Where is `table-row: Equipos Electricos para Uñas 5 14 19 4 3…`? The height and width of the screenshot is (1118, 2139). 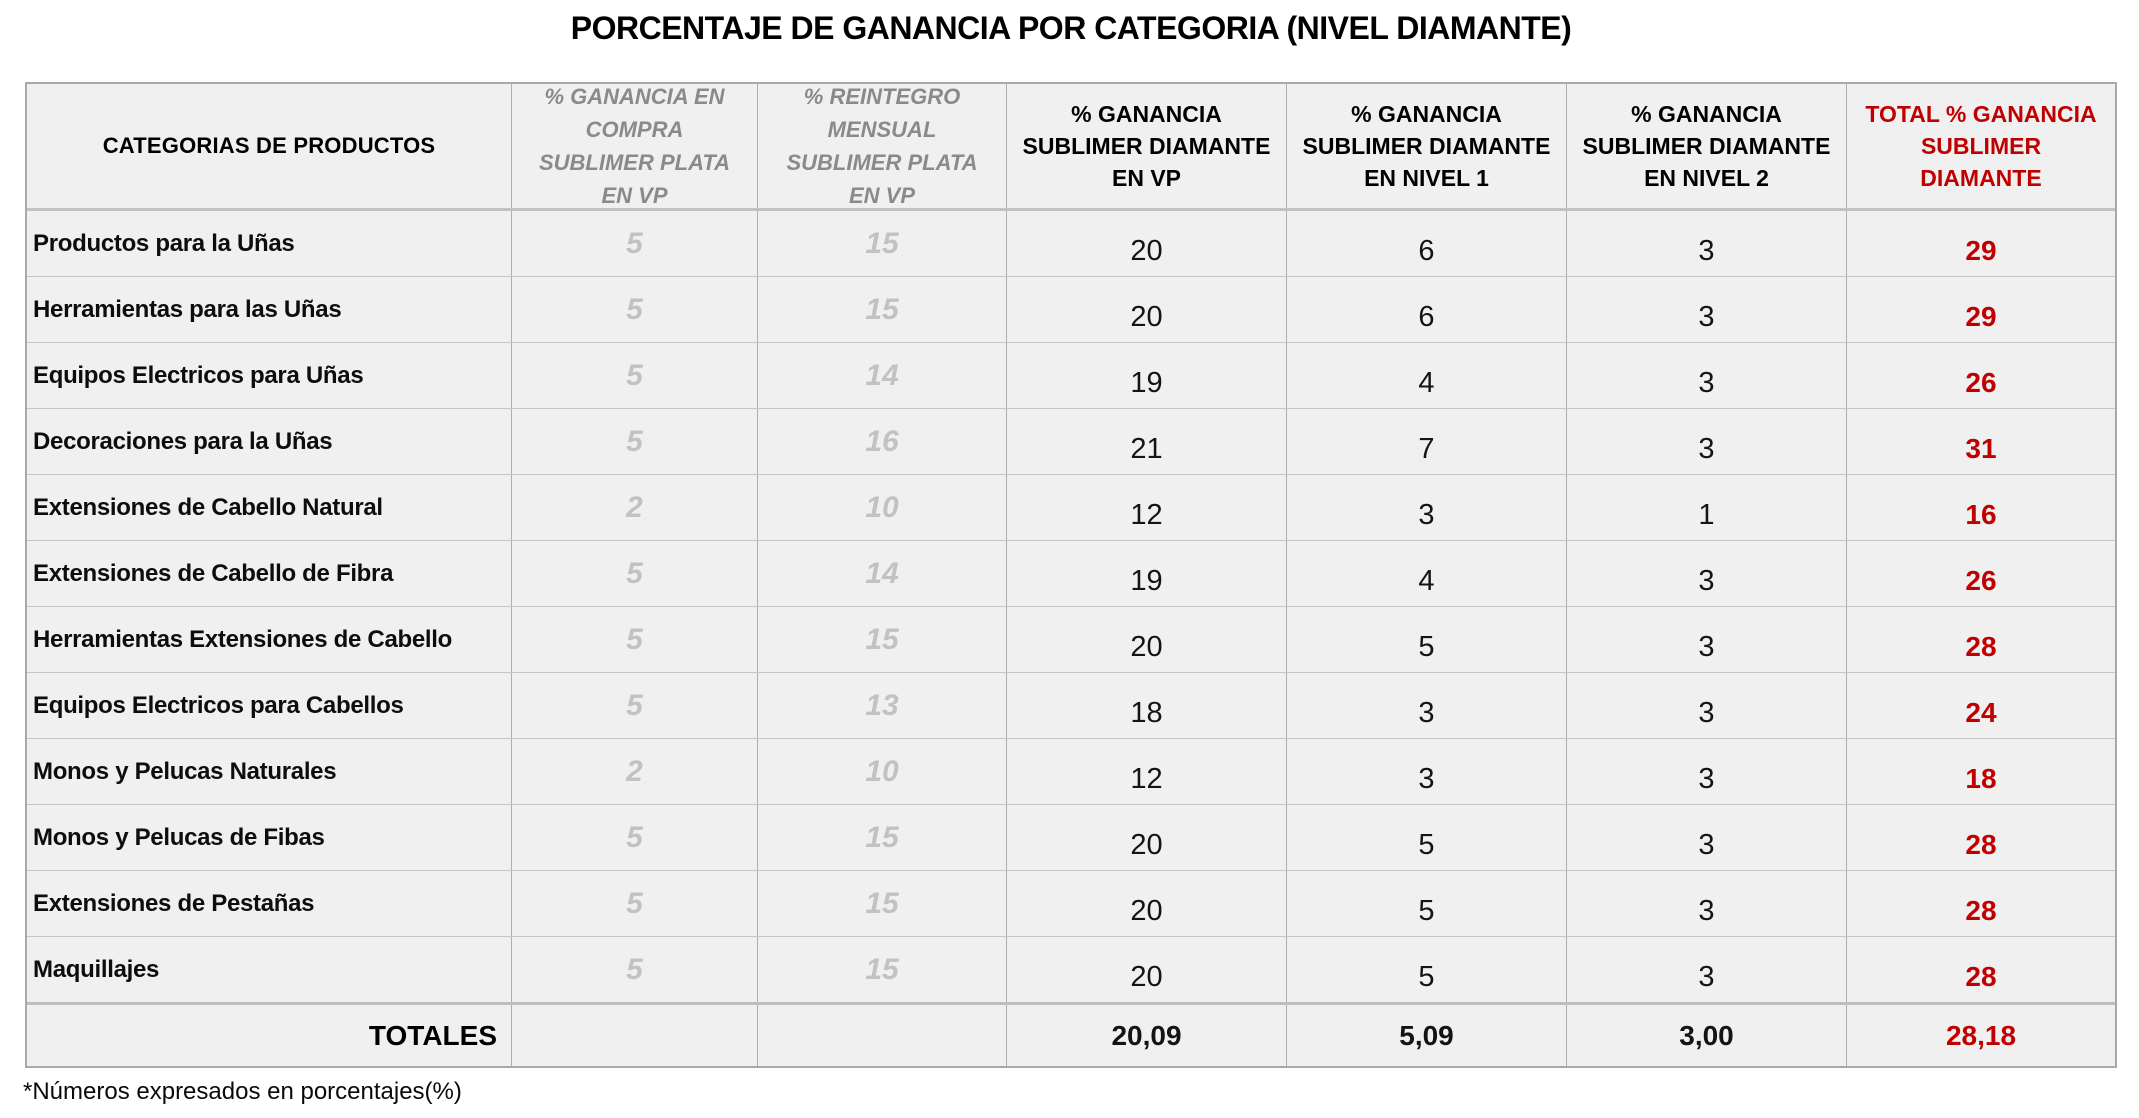
table-row: Equipos Electricos para Uñas 5 14 19 4 3… is located at coordinates (1071, 376).